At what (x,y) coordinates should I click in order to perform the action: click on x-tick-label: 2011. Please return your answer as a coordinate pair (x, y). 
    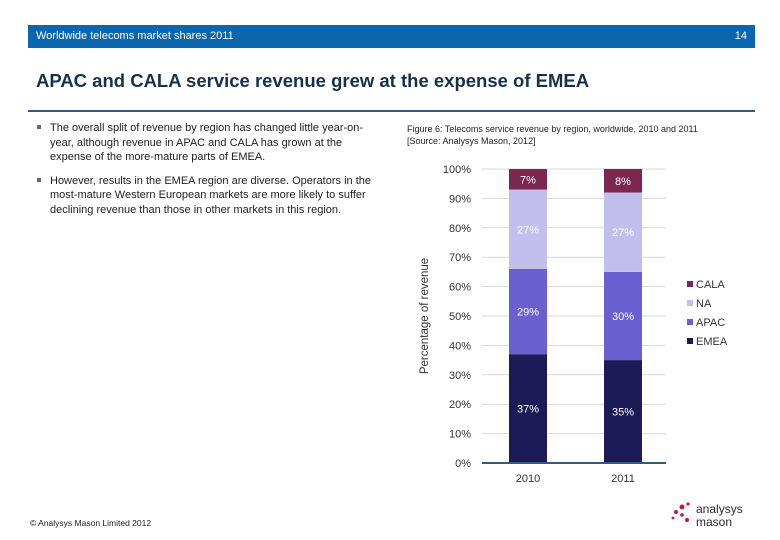
    Looking at the image, I should click on (623, 479).